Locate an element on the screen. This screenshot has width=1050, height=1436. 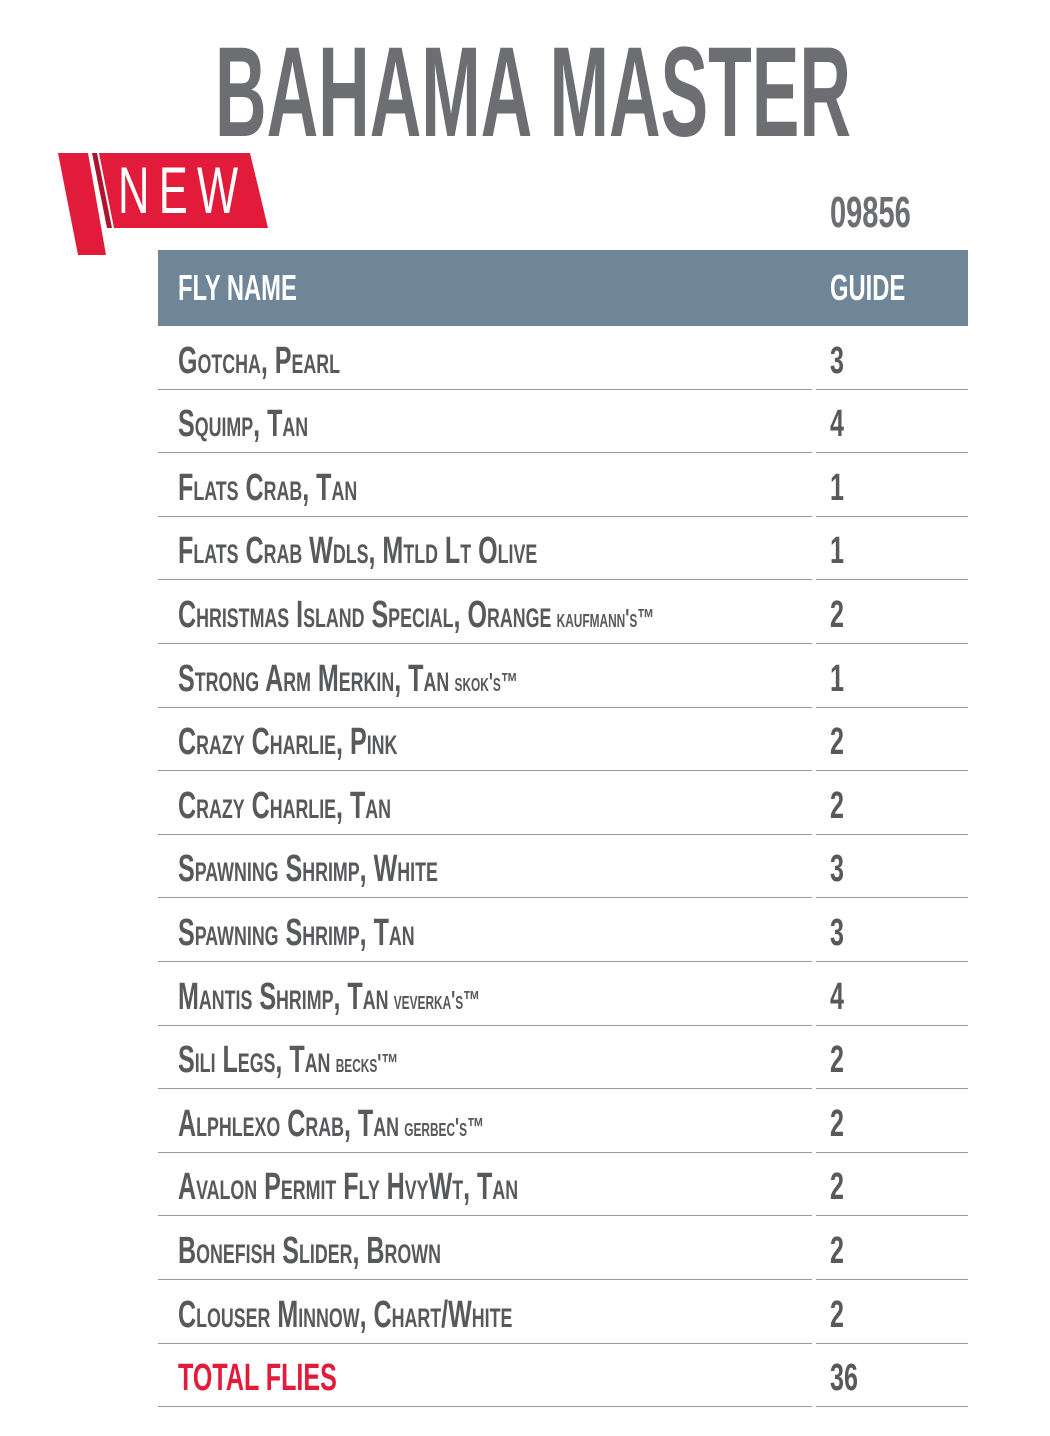
name-wrap: Flats Crab Wdls, Mtld Lt Olive is located at coordinates (357, 551).